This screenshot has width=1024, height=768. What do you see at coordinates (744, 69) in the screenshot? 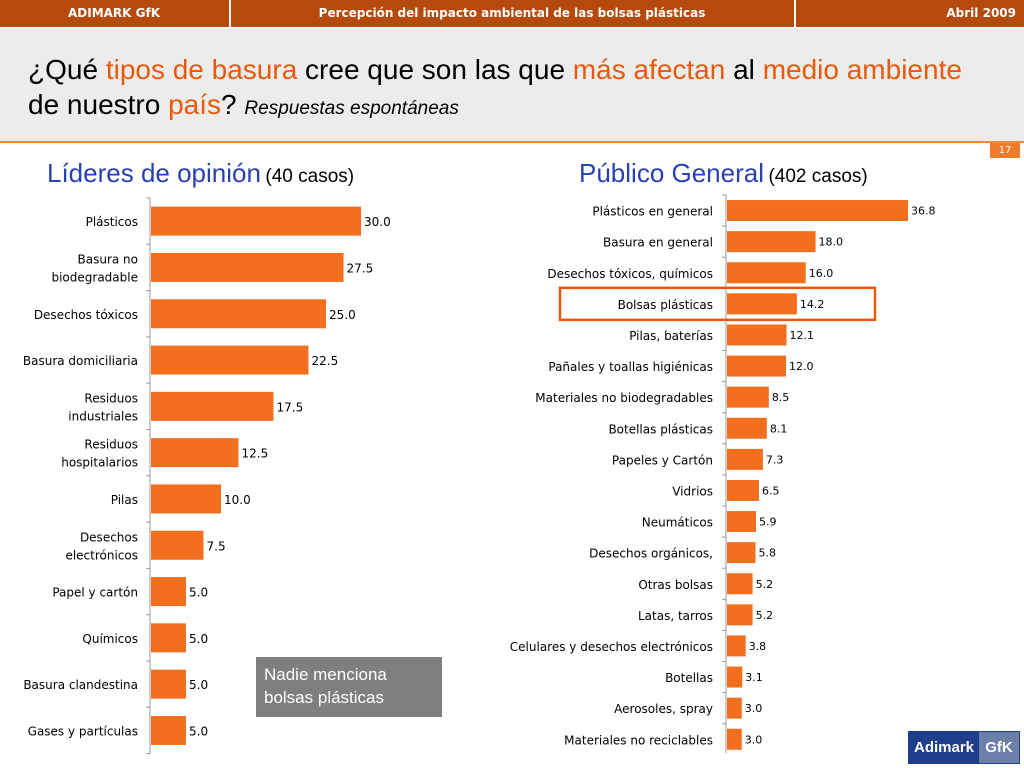
I see `title-text: al` at bounding box center [744, 69].